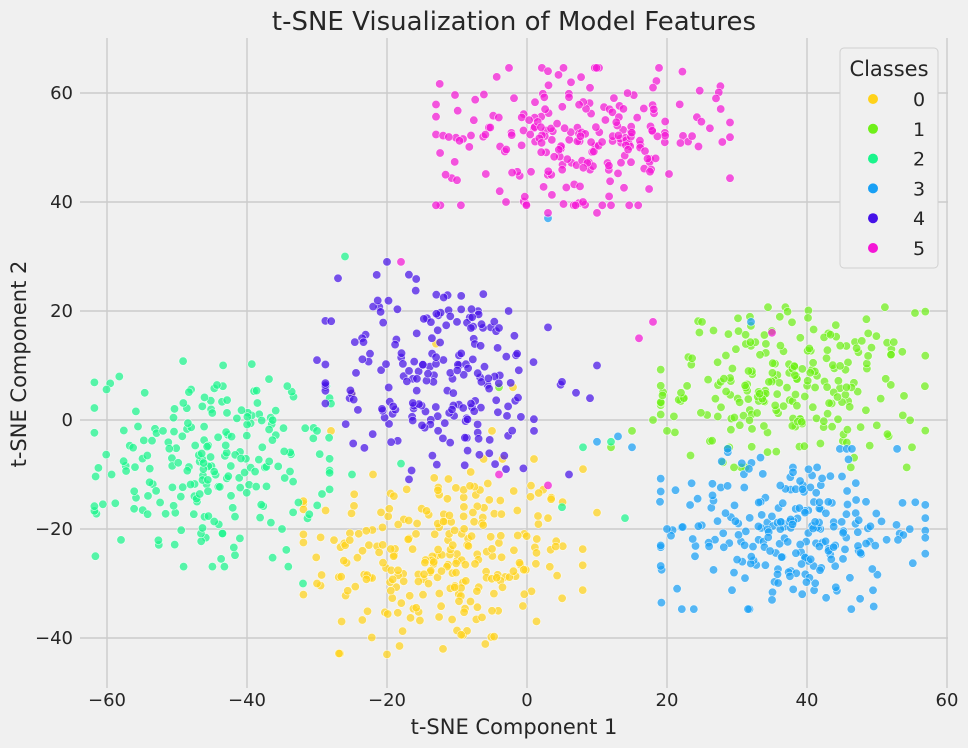 This screenshot has height=748, width=968. What do you see at coordinates (61, 93) in the screenshot?
I see `y-tick-label: 60` at bounding box center [61, 93].